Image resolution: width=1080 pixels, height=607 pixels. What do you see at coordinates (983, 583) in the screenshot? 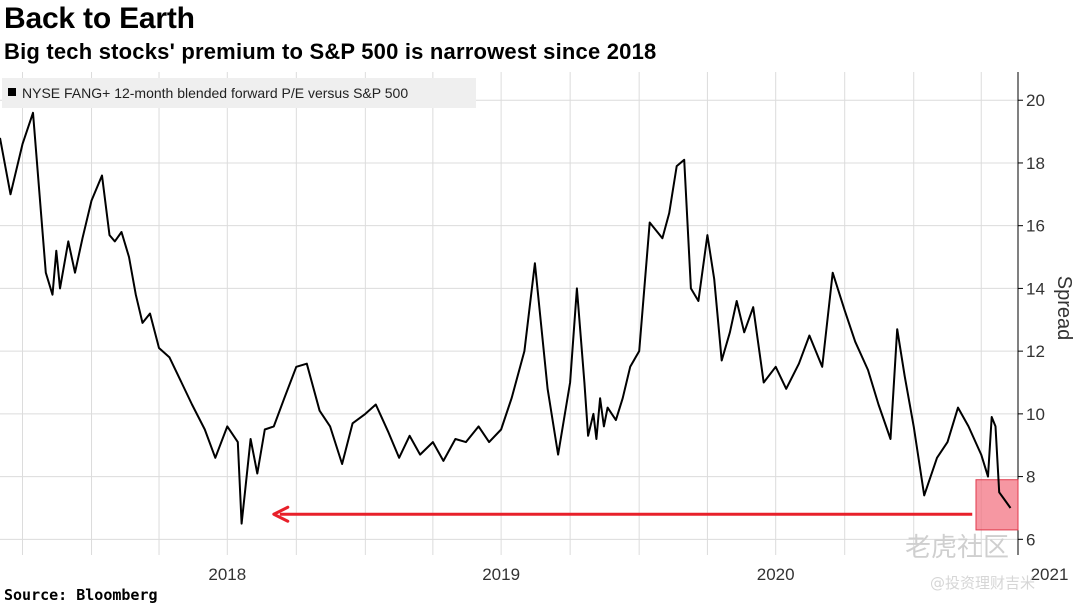
I see `watermark-handle: @投资理财吉米` at bounding box center [983, 583].